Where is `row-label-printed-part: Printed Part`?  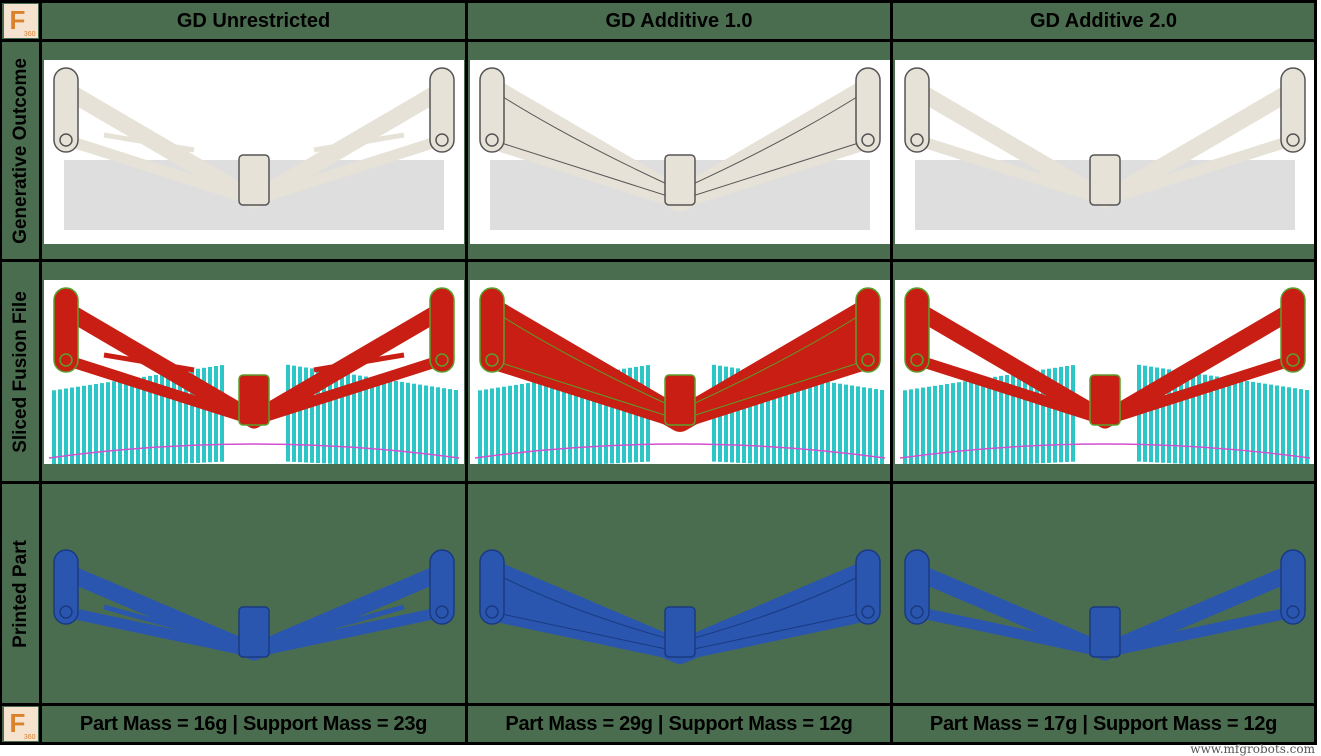
row-label-printed-part: Printed Part is located at coordinates (21, 595).